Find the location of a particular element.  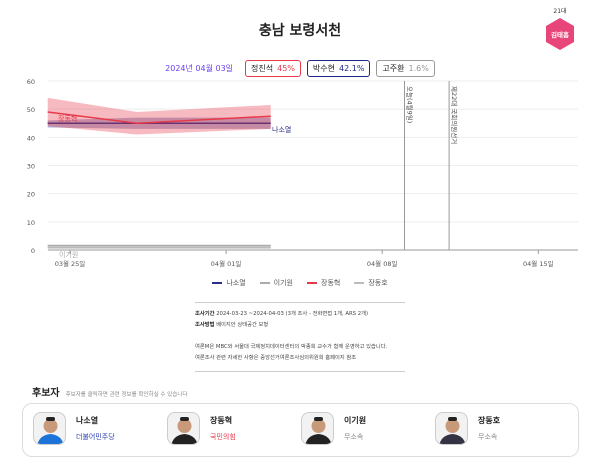

badge-name: 김태흠 is located at coordinates (560, 34).